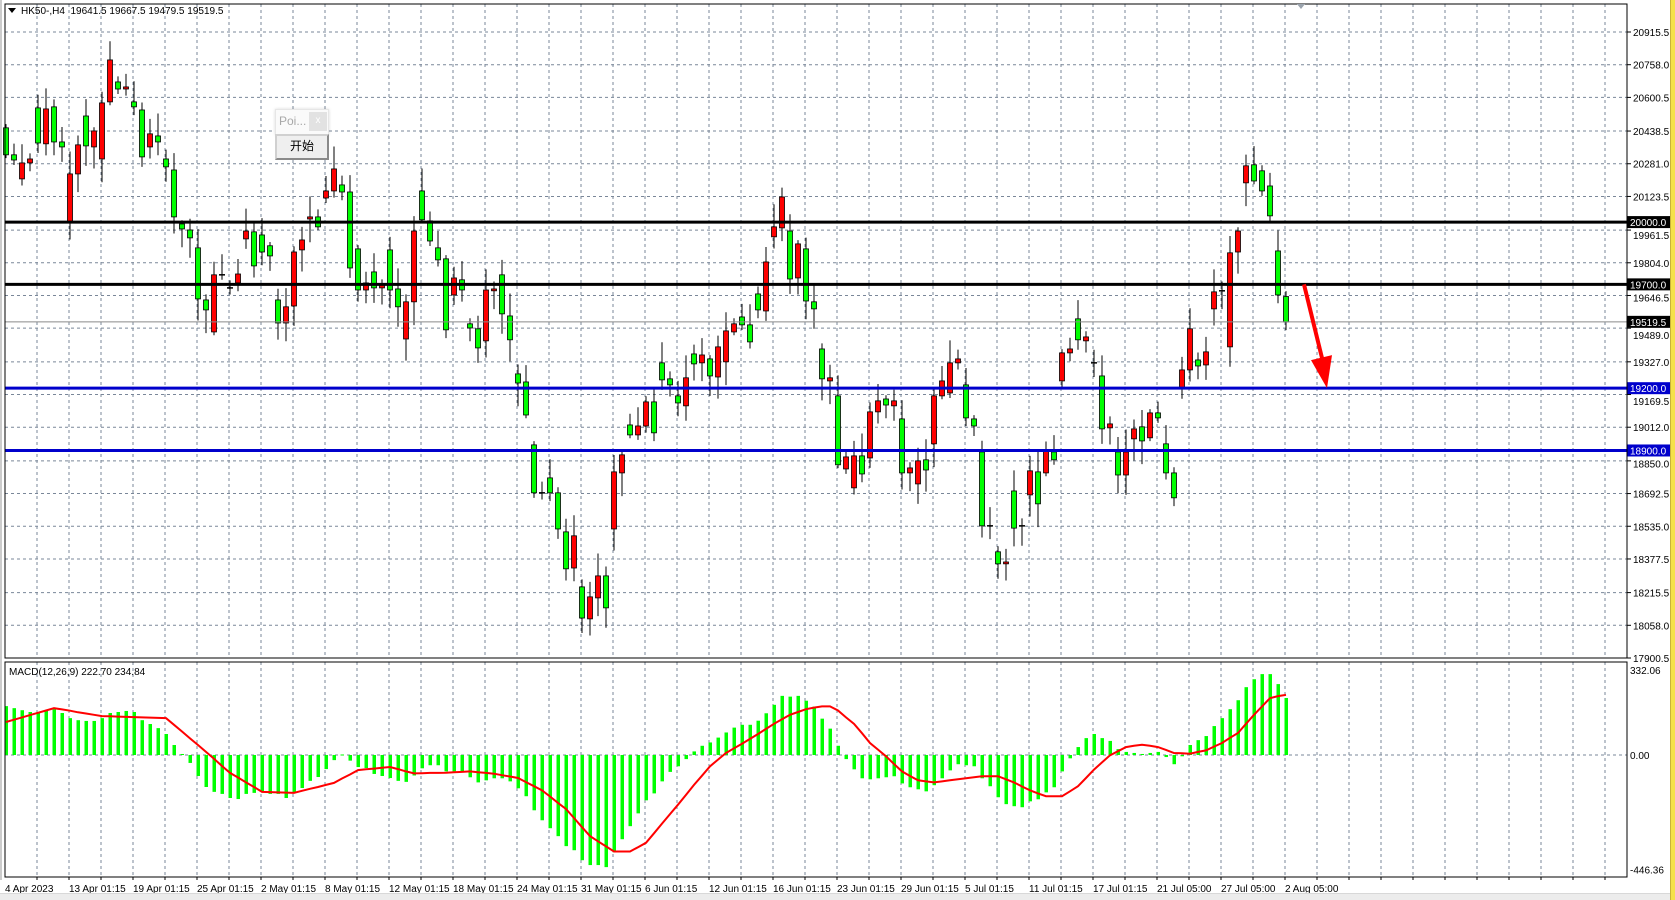 This screenshot has height=900, width=1675. I want to click on arrow-down-icon, so click(1317, 336).